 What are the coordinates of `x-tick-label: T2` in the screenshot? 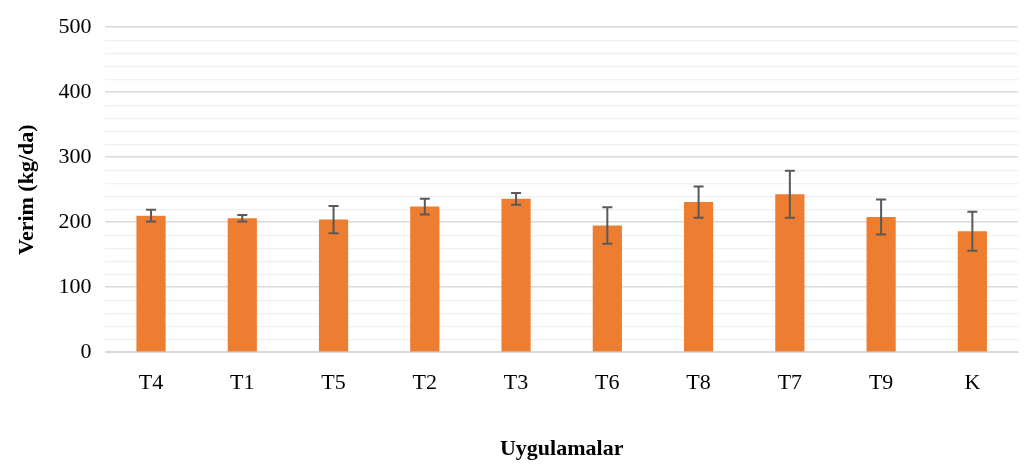 It's located at (425, 382).